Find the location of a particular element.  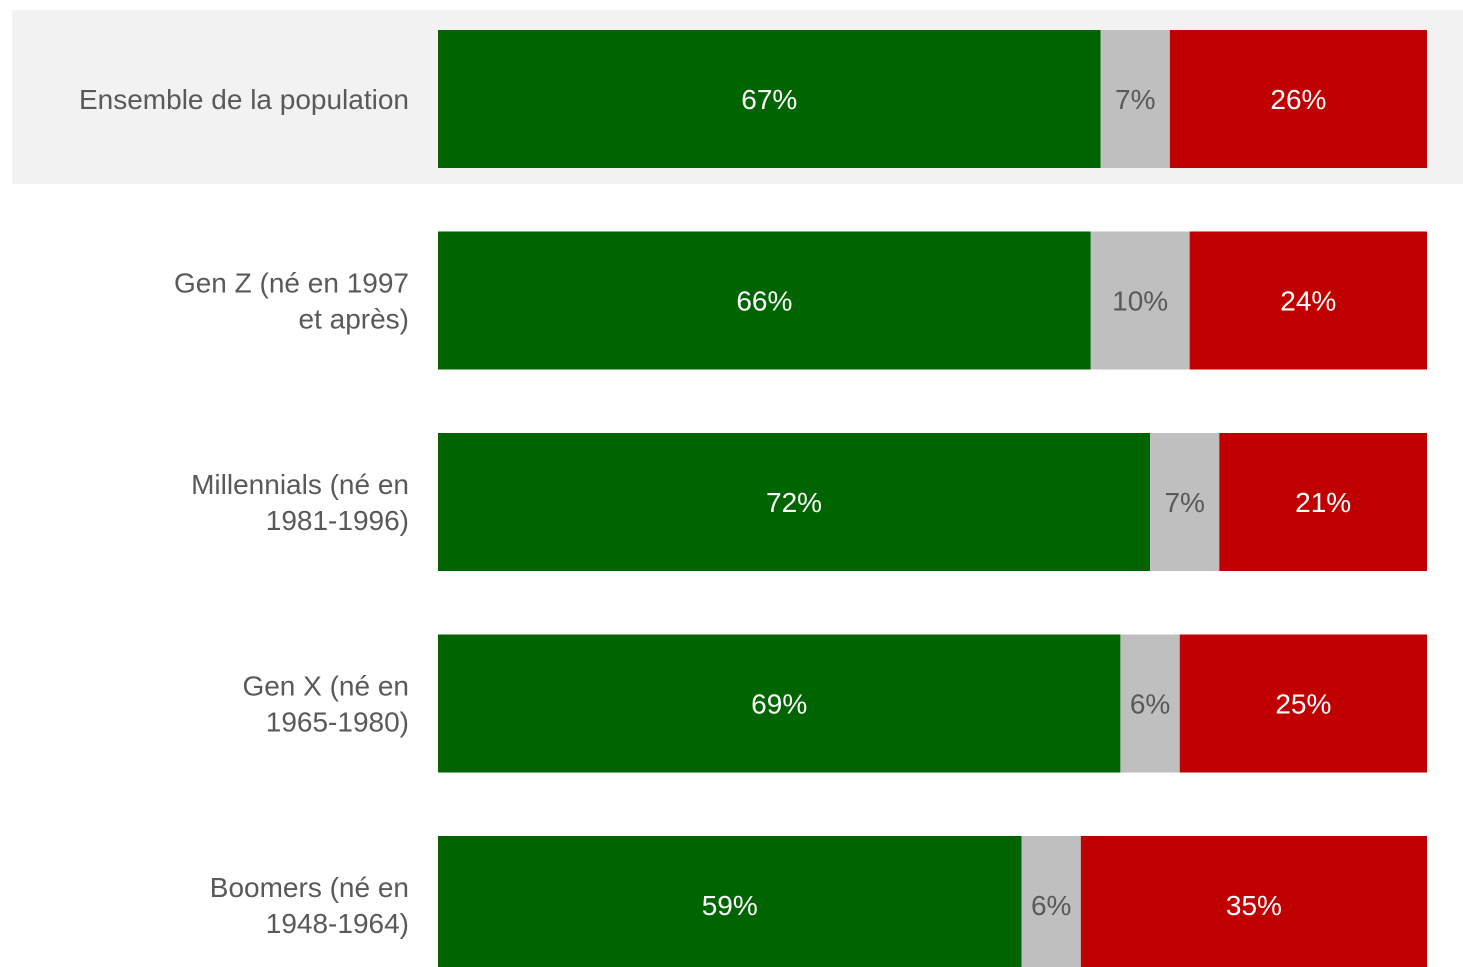

category-label: Ensemble de la population is located at coordinates (244, 99).